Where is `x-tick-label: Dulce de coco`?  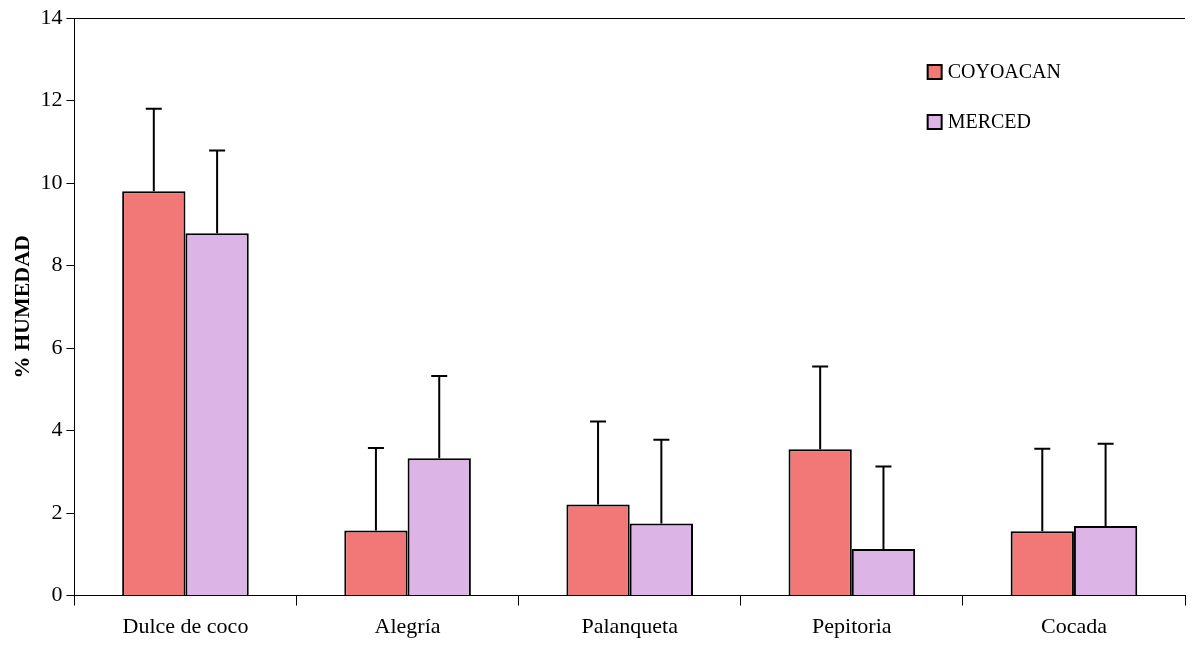
x-tick-label: Dulce de coco is located at coordinates (185, 625).